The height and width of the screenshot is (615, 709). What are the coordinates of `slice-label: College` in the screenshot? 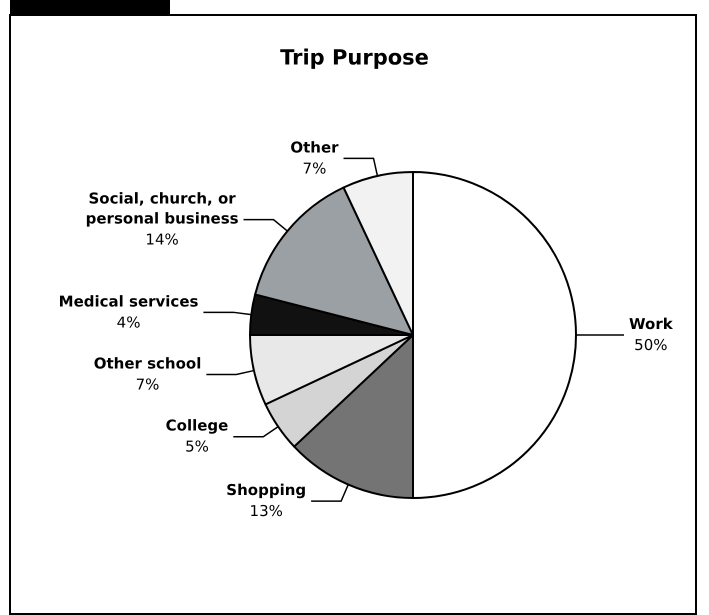 It's located at (197, 425).